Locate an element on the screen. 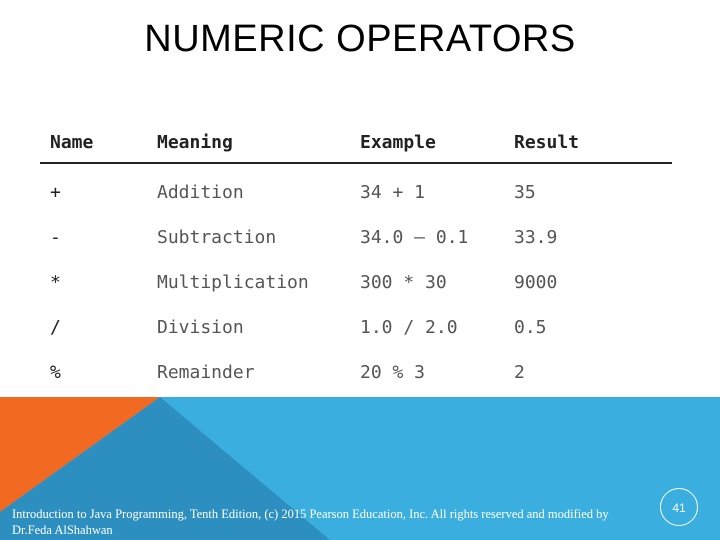 Image resolution: width=720 pixels, height=540 pixels. header-name: Name is located at coordinates (72, 142).